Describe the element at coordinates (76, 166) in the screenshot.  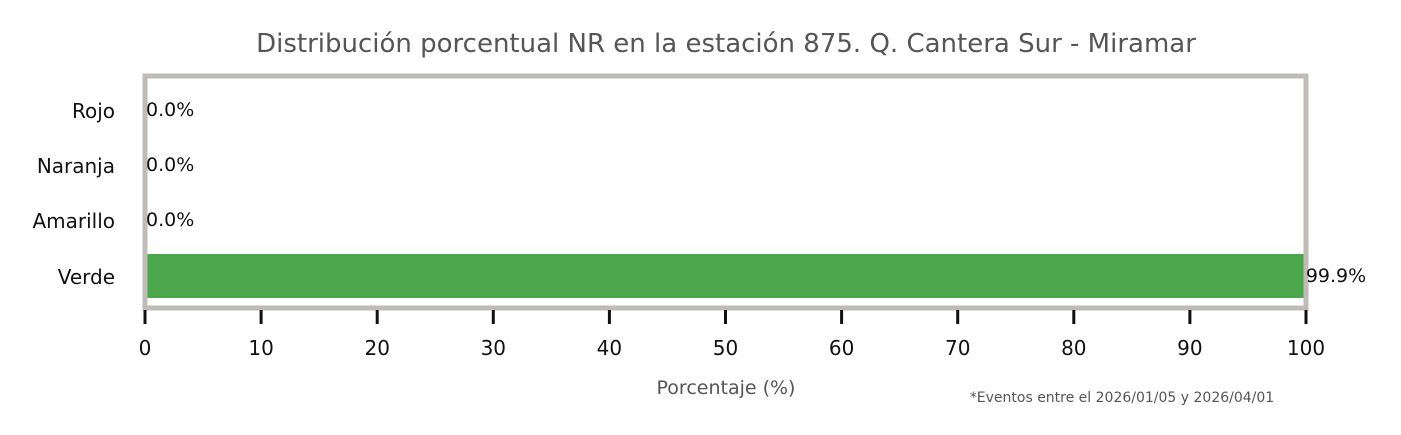
I see `category-label-naranja: Naranja` at that location.